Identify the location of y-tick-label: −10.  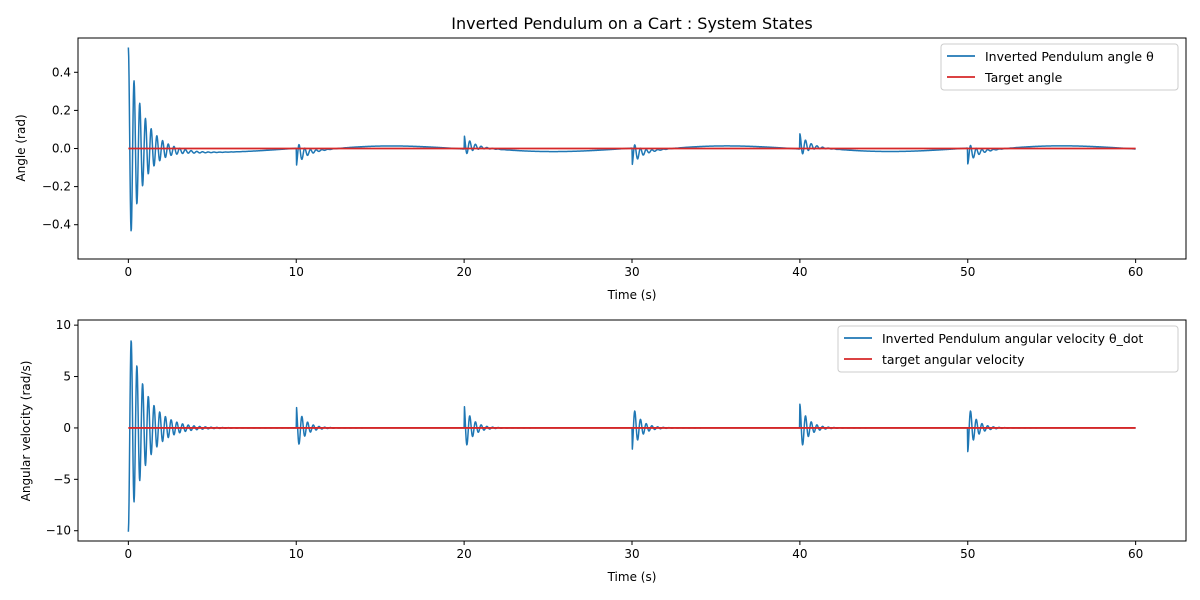
(58, 531).